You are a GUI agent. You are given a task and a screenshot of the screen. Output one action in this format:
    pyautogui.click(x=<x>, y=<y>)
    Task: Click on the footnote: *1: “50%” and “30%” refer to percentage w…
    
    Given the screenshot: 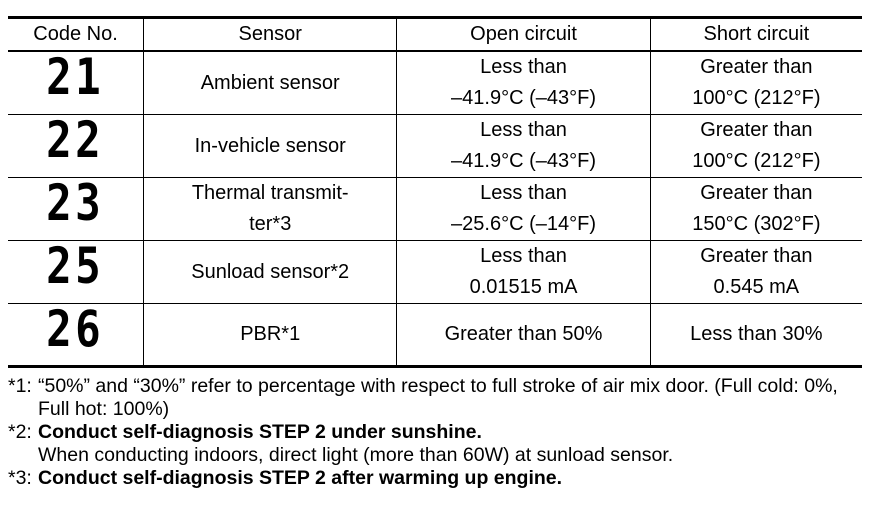 What is the action you would take?
    pyautogui.click(x=435, y=398)
    